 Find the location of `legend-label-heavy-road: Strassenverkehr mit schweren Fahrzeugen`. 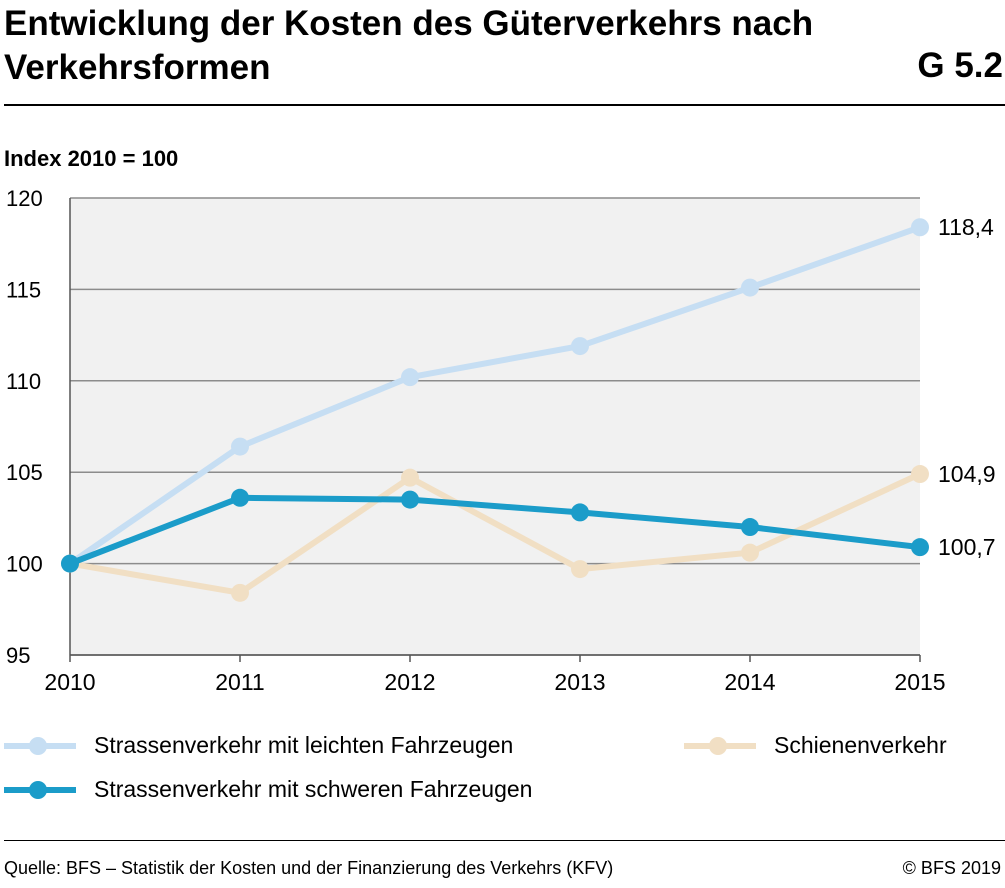

legend-label-heavy-road: Strassenverkehr mit schweren Fahrzeugen is located at coordinates (313, 789).